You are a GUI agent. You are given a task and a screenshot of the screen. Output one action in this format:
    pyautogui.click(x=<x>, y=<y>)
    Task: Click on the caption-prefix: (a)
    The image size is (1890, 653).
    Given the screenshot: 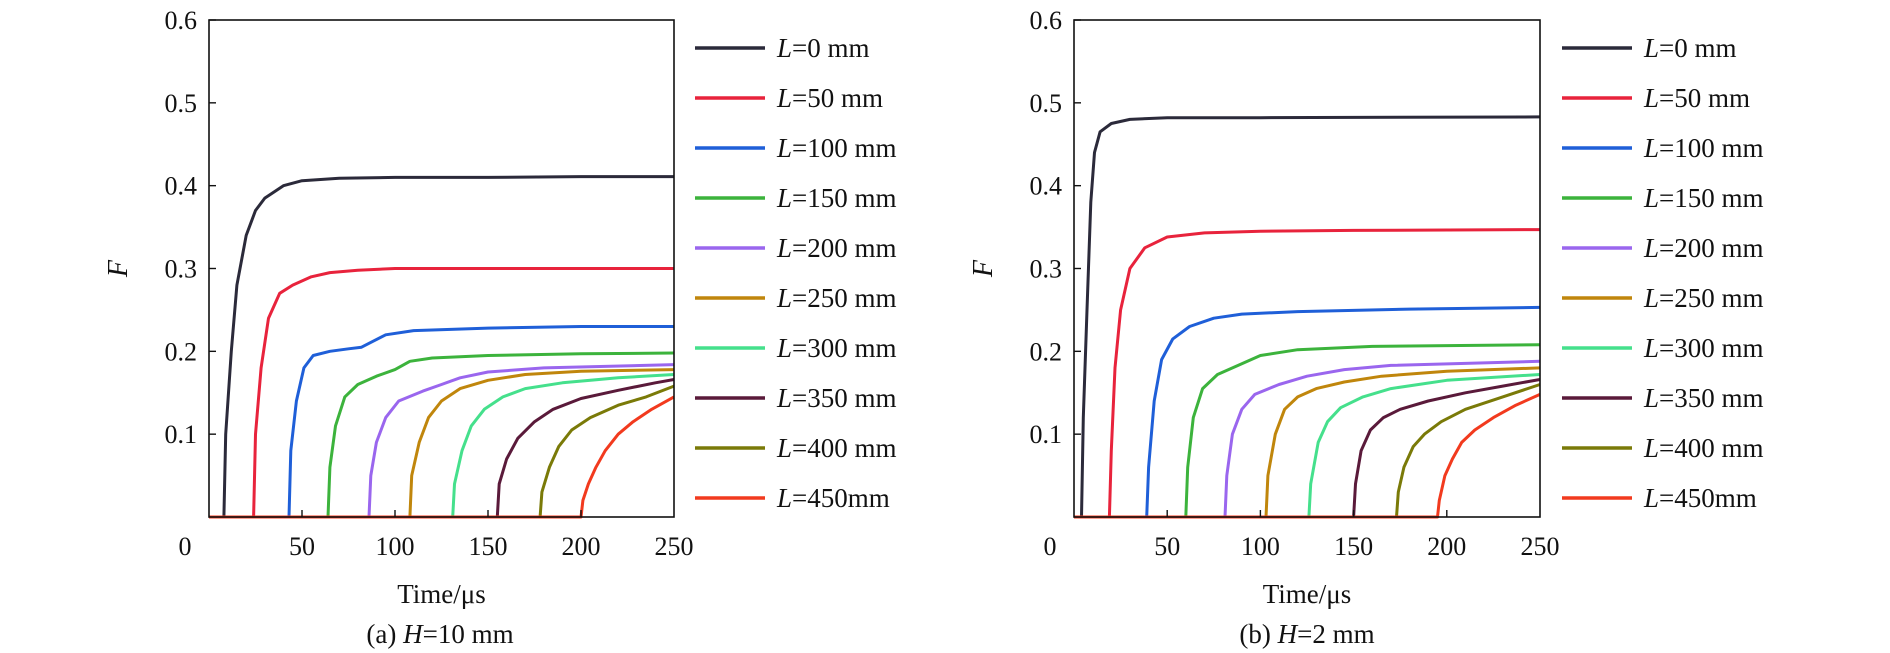 What is the action you would take?
    pyautogui.click(x=384, y=634)
    